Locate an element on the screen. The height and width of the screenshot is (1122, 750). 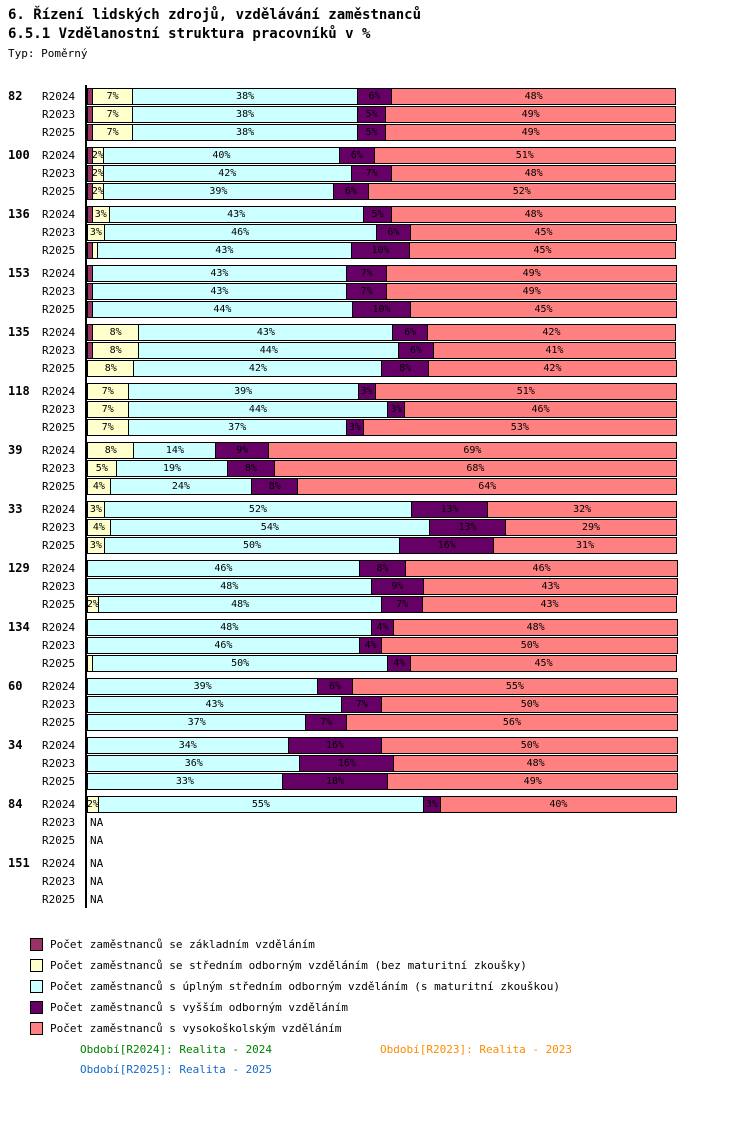
bar-row: R2025 4% 24% 8% 64% is located at coordinates (375, 486).